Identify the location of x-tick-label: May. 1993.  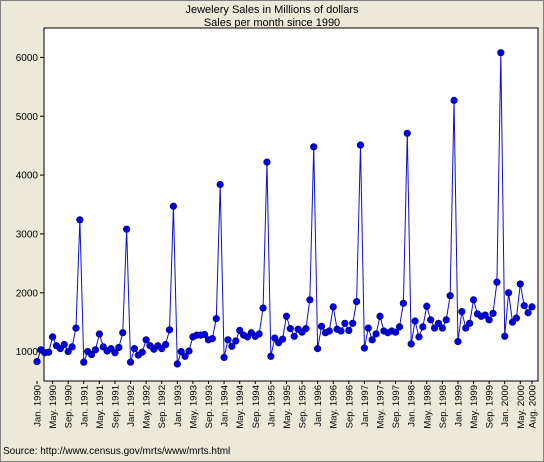
(193, 407).